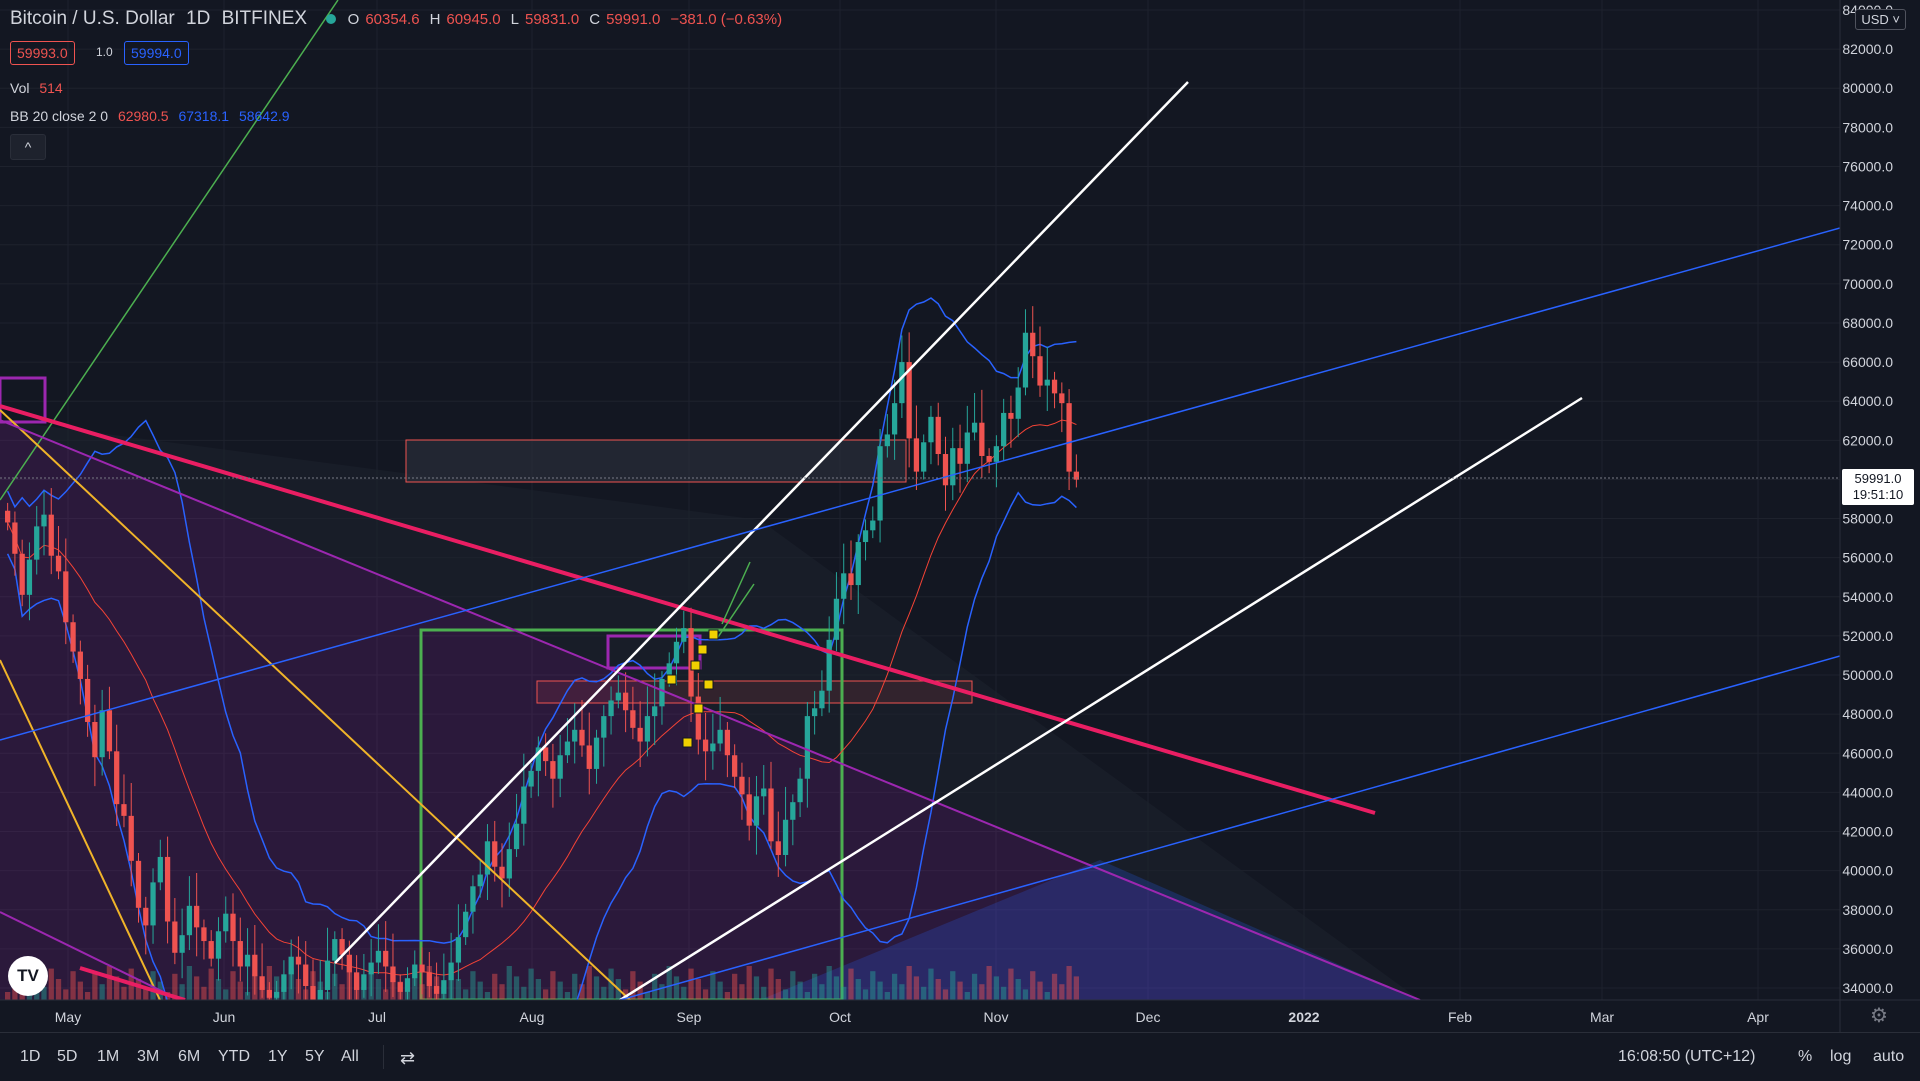  I want to click on time-tick-label: 2022, so click(1303, 1017).